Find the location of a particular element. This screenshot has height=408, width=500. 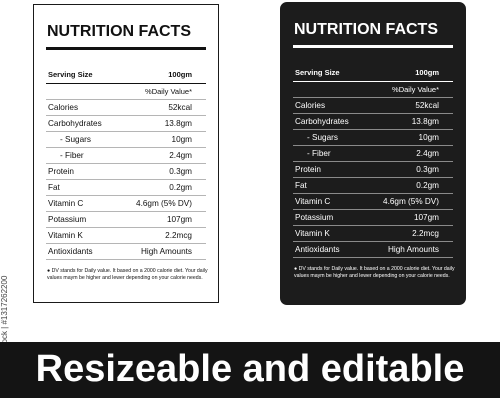

banner-text: Resizeable and editable is located at coordinates (250, 369).